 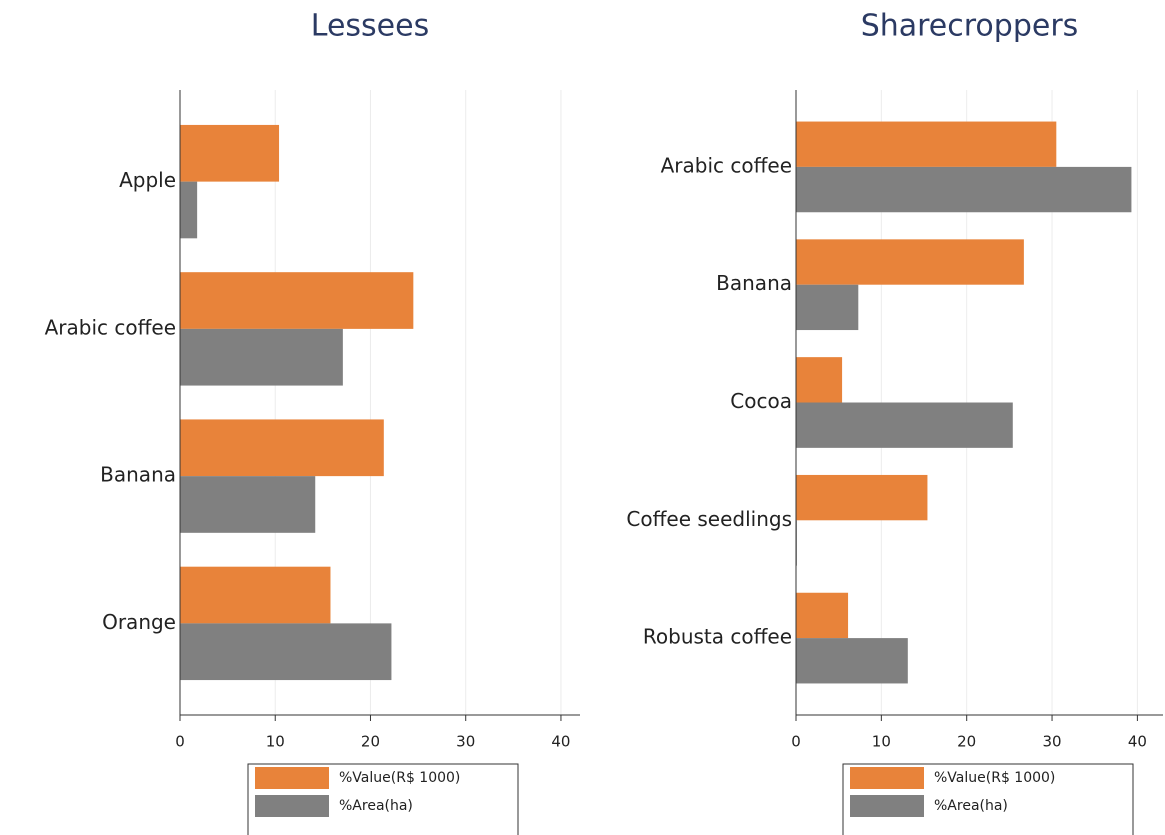 I want to click on y-tick-label: Orange, so click(x=139, y=622).